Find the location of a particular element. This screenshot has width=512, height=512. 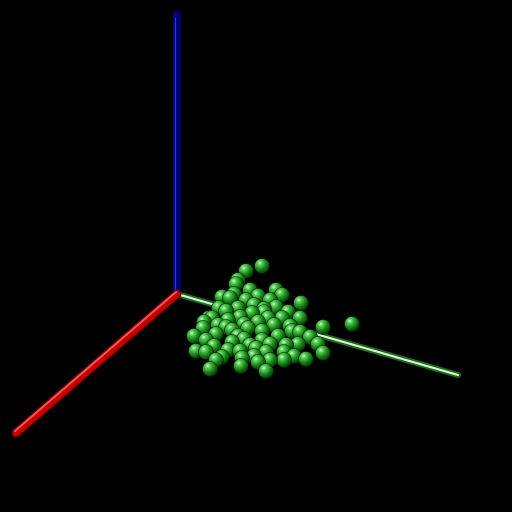

scatter-points is located at coordinates (273, 318).